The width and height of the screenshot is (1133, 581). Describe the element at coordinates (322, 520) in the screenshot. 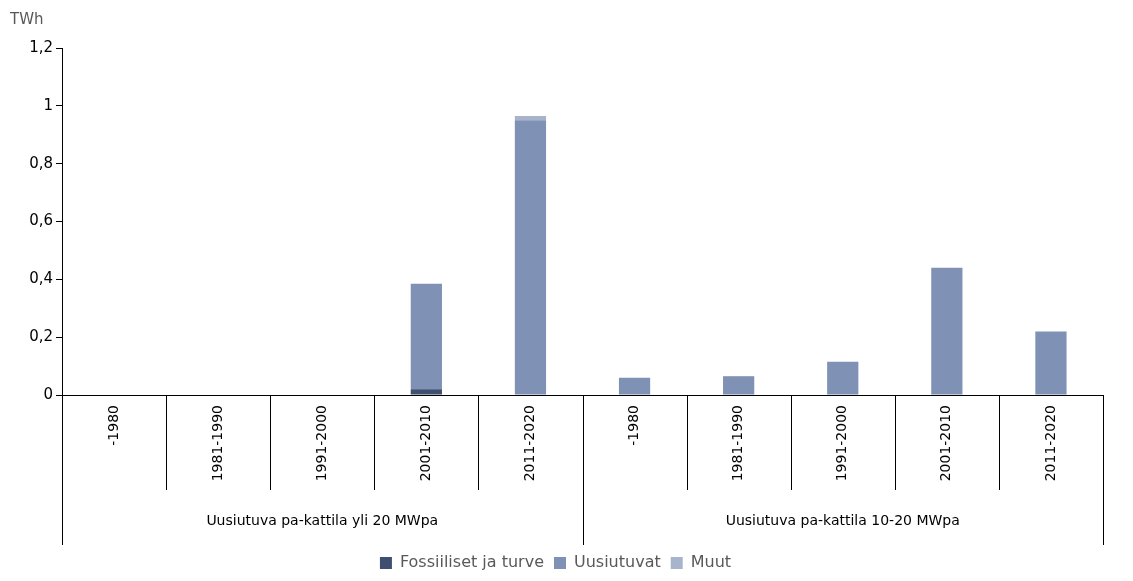

I see `text: Uusiutuva pa-kattila yli 20 MWpa` at that location.